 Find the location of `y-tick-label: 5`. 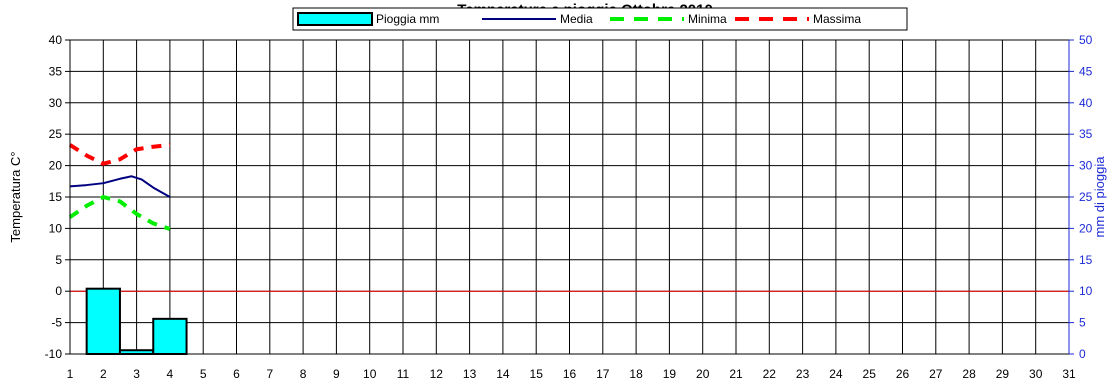

y-tick-label: 5 is located at coordinates (58, 260).